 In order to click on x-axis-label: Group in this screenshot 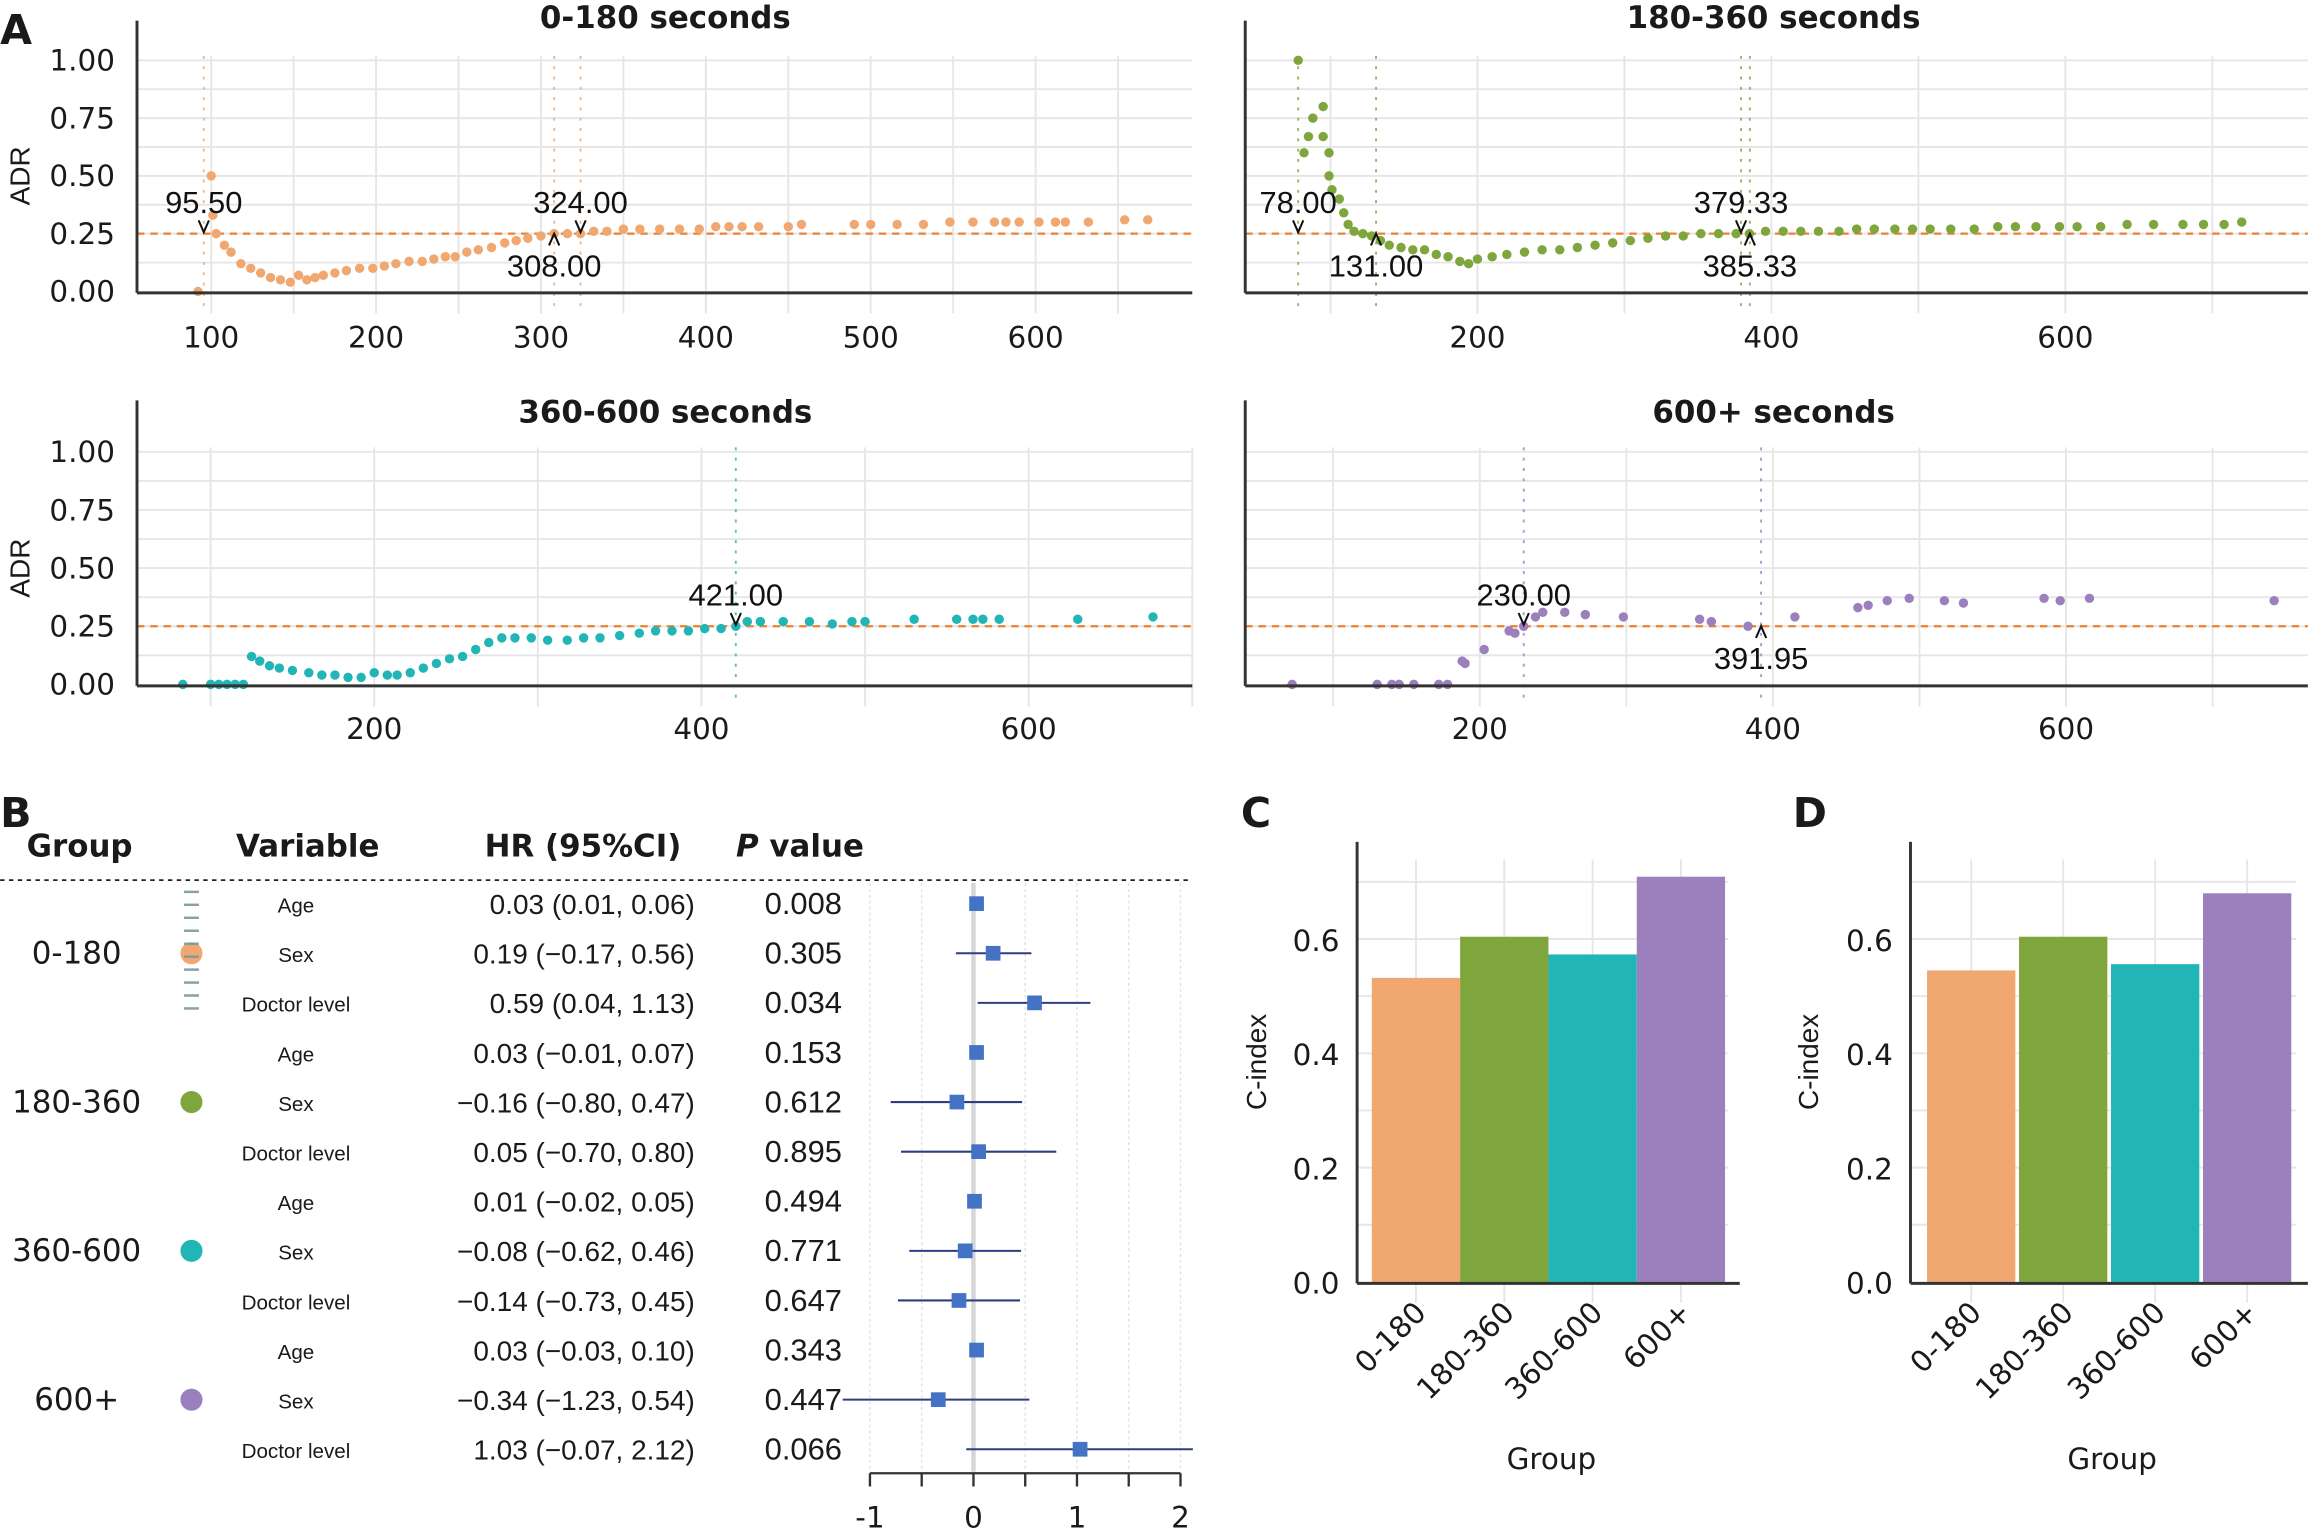, I will do `click(2112, 1459)`.